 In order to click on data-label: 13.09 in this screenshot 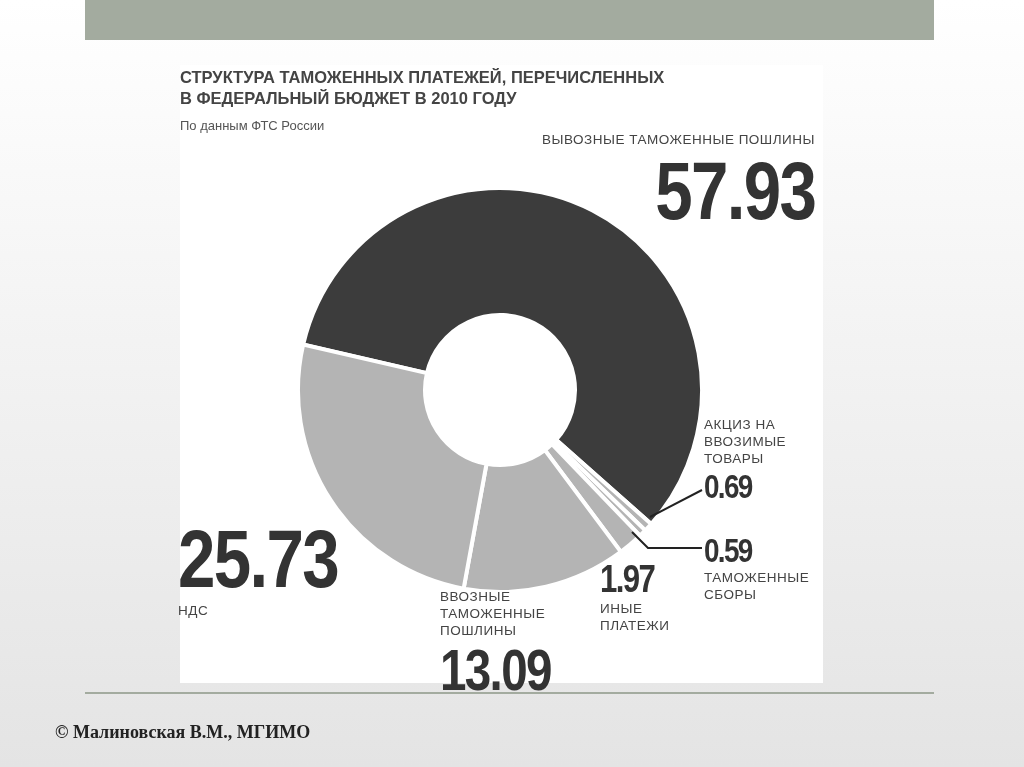, I will do `click(495, 669)`.